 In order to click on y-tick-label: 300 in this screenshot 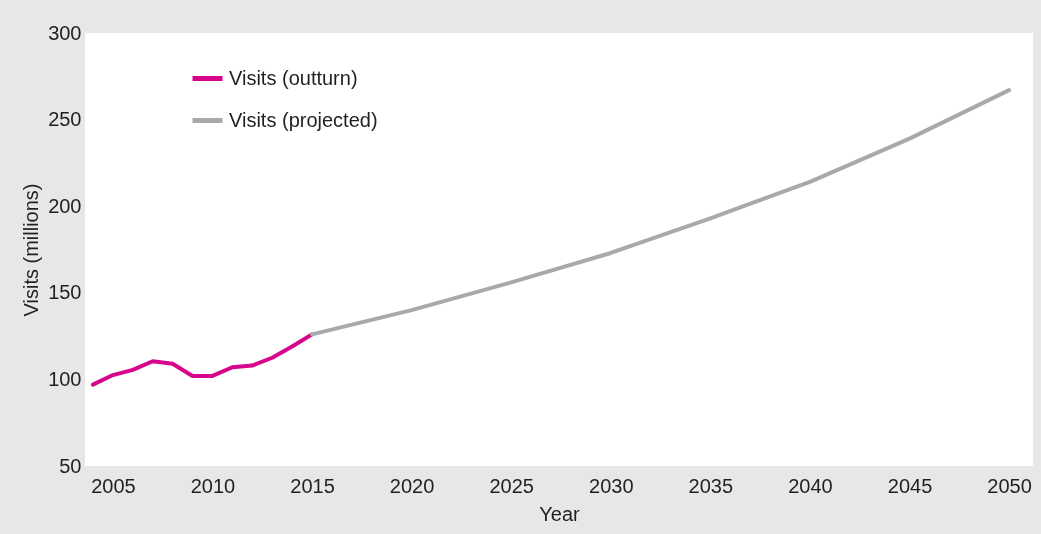, I will do `click(65, 32)`.